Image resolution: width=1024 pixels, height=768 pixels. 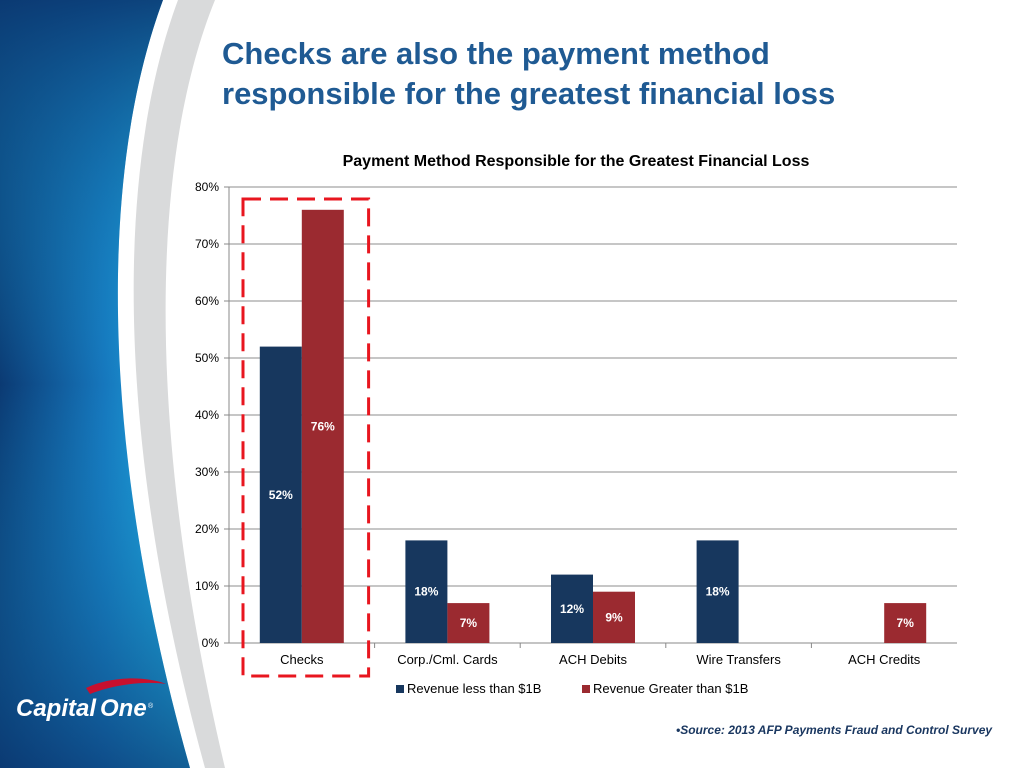 I want to click on y-tick-label: 20%, so click(x=207, y=529).